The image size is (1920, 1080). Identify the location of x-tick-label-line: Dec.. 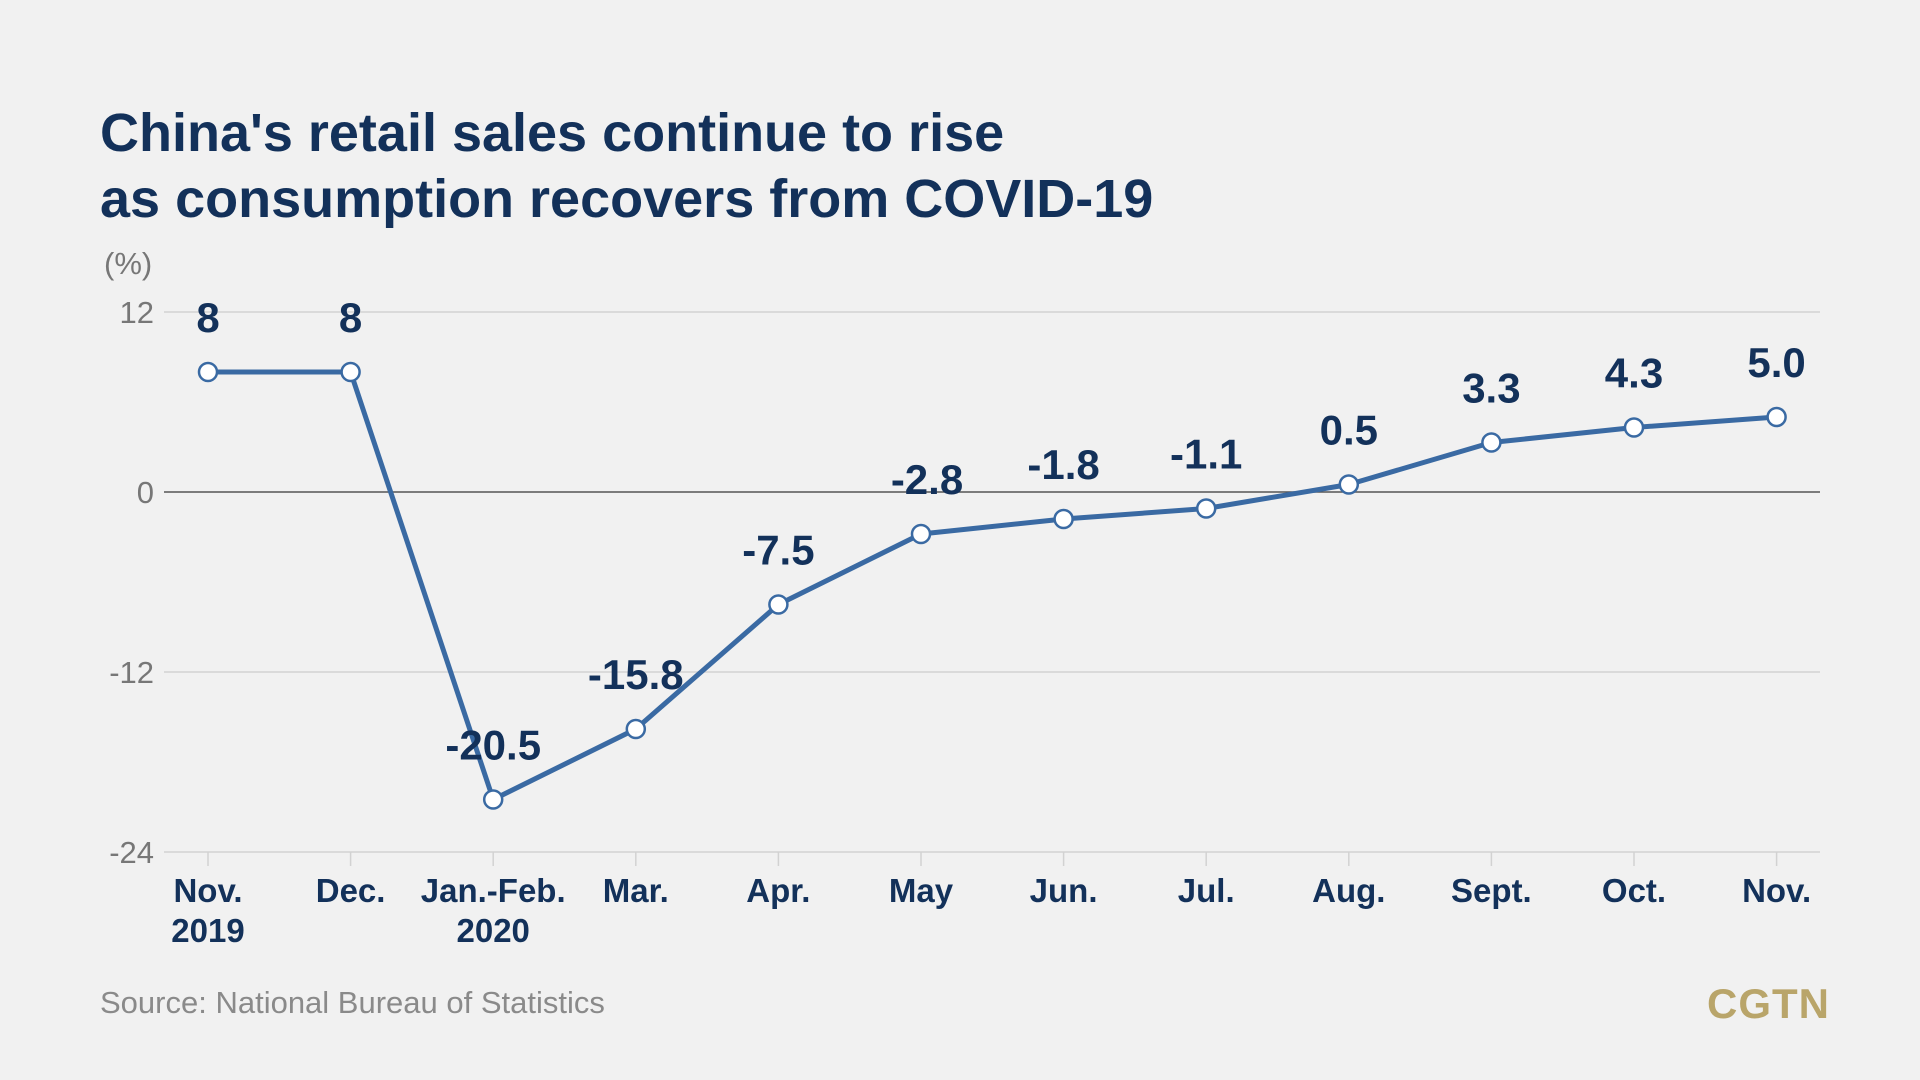
(351, 890).